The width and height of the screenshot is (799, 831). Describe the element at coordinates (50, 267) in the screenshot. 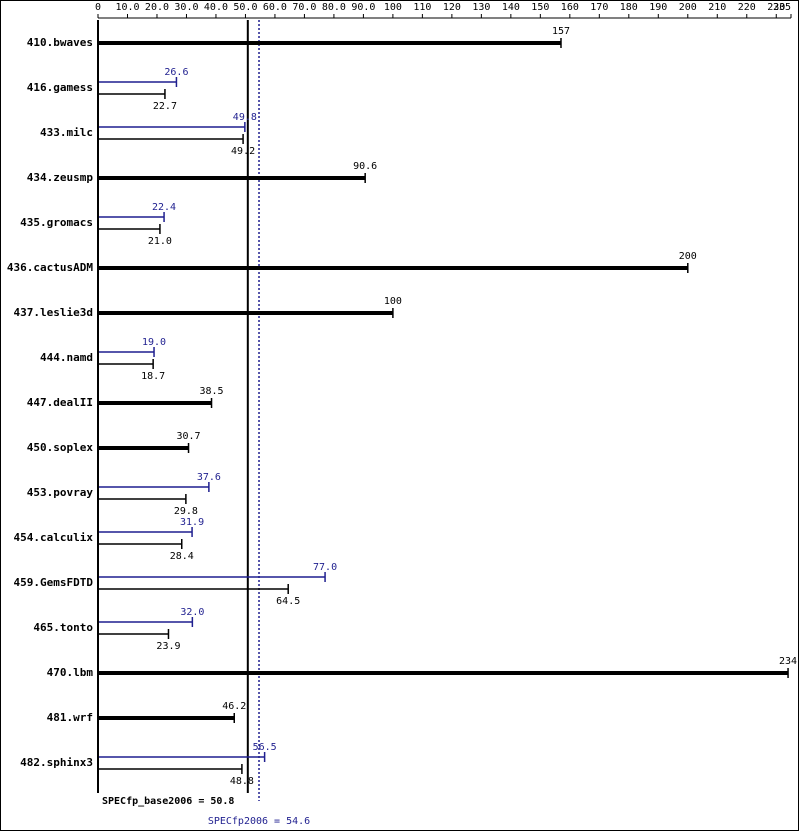

I see `category-label: 436.cactusADM` at that location.